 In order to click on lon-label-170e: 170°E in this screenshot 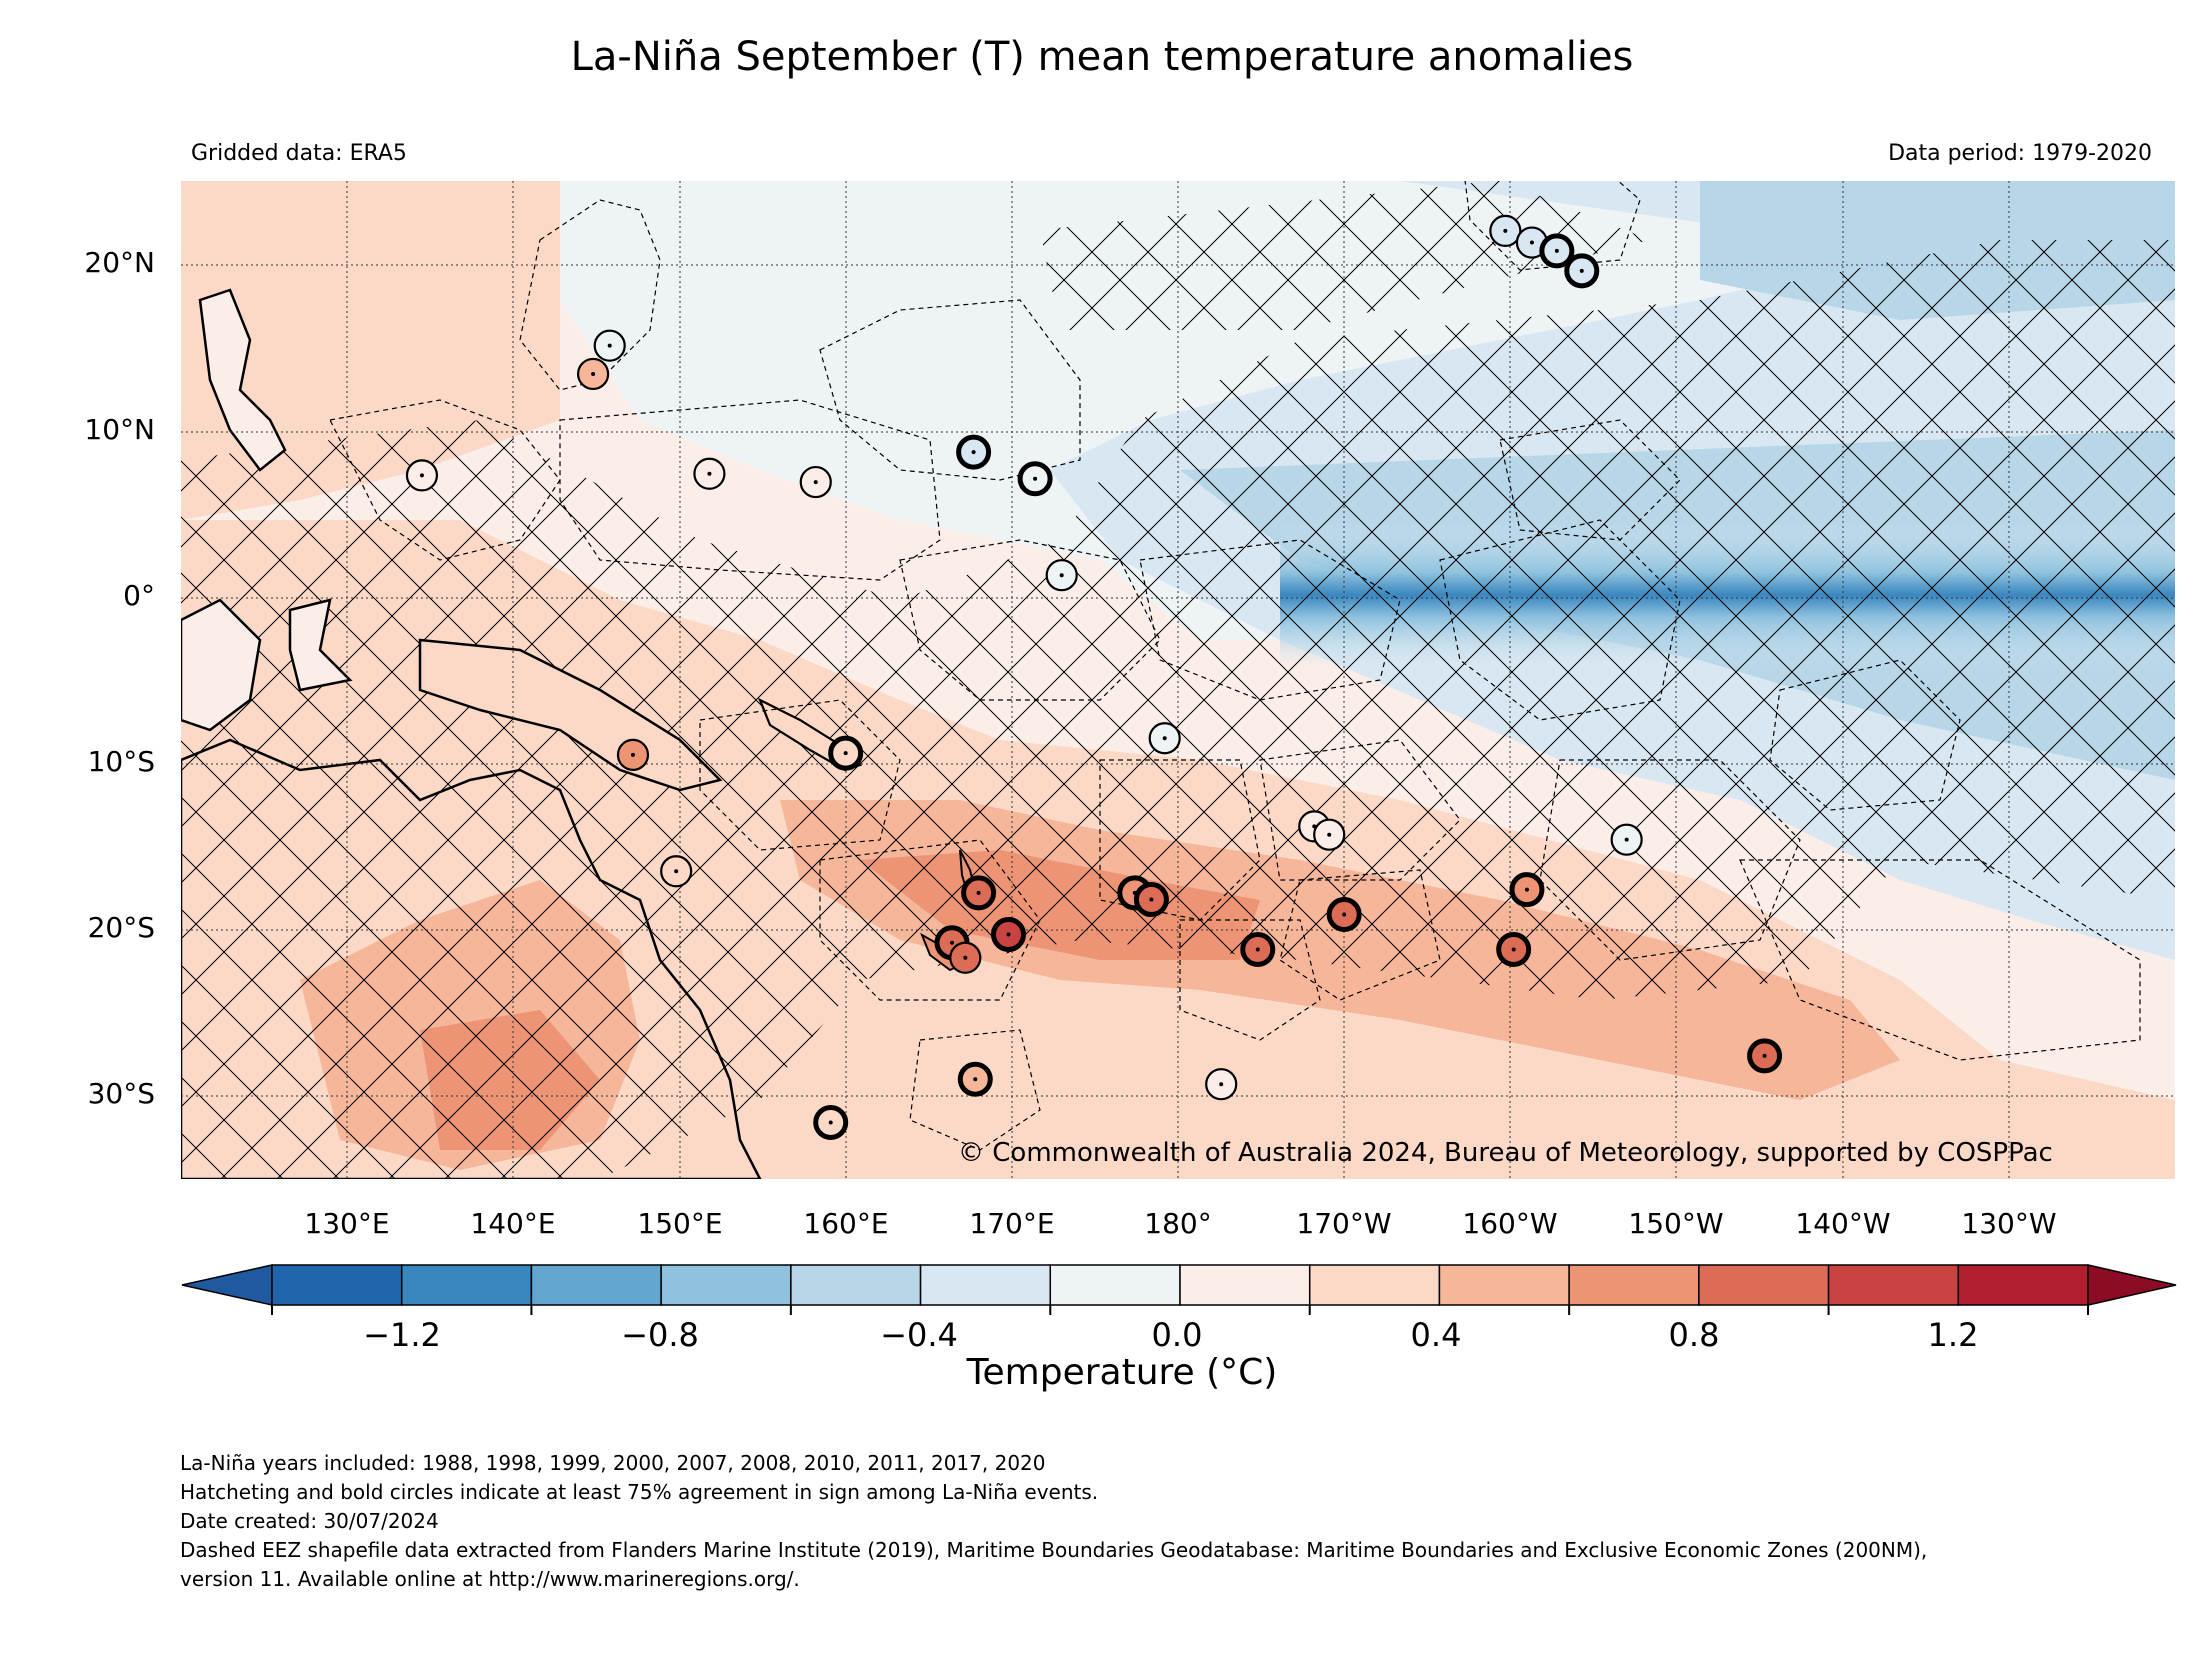, I will do `click(1012, 1223)`.